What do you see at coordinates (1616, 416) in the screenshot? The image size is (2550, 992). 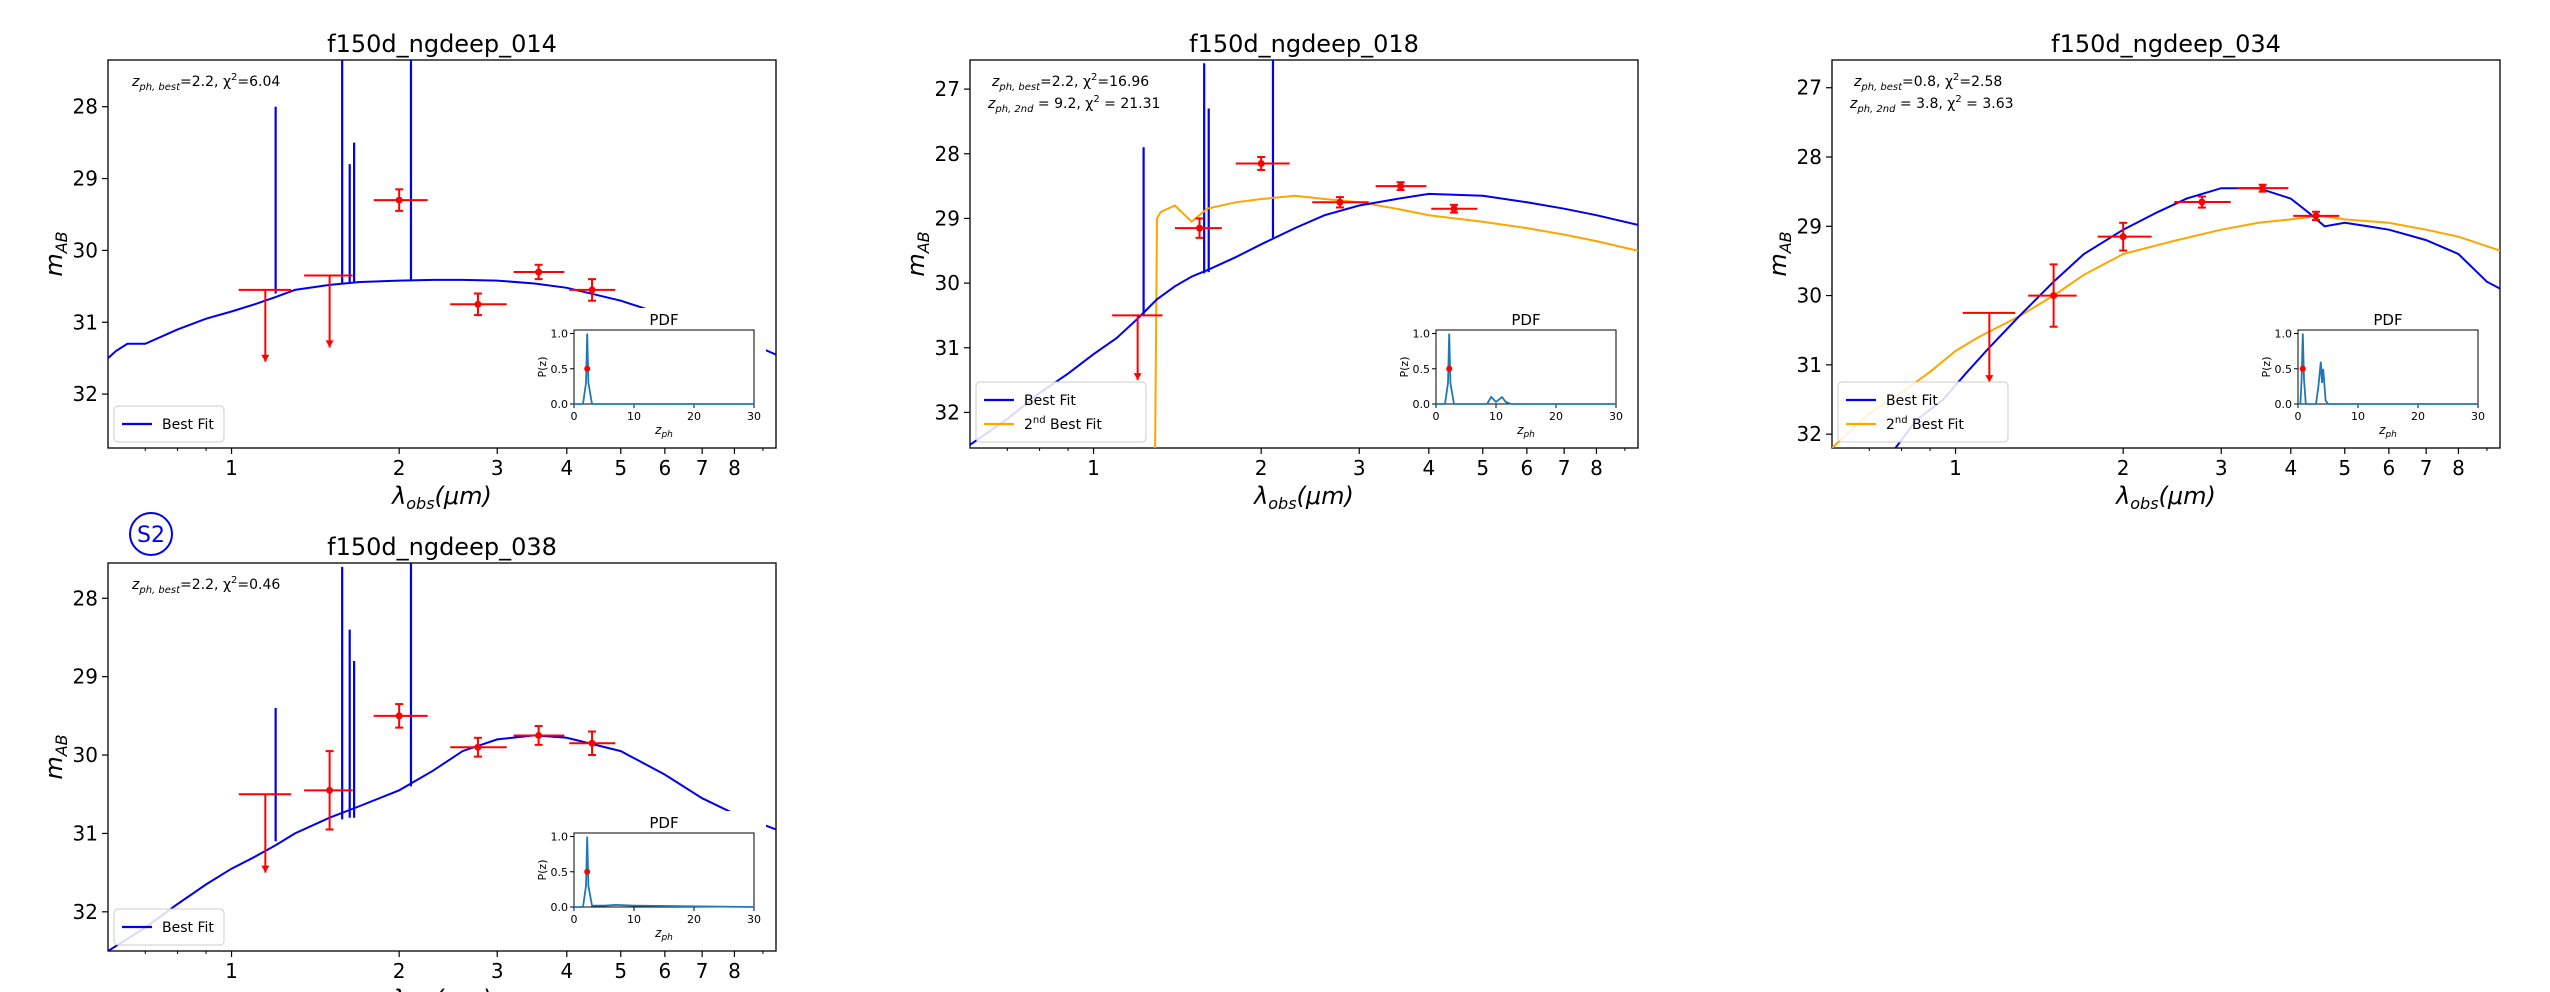 I see `pdf-x-tick-label: 30` at bounding box center [1616, 416].